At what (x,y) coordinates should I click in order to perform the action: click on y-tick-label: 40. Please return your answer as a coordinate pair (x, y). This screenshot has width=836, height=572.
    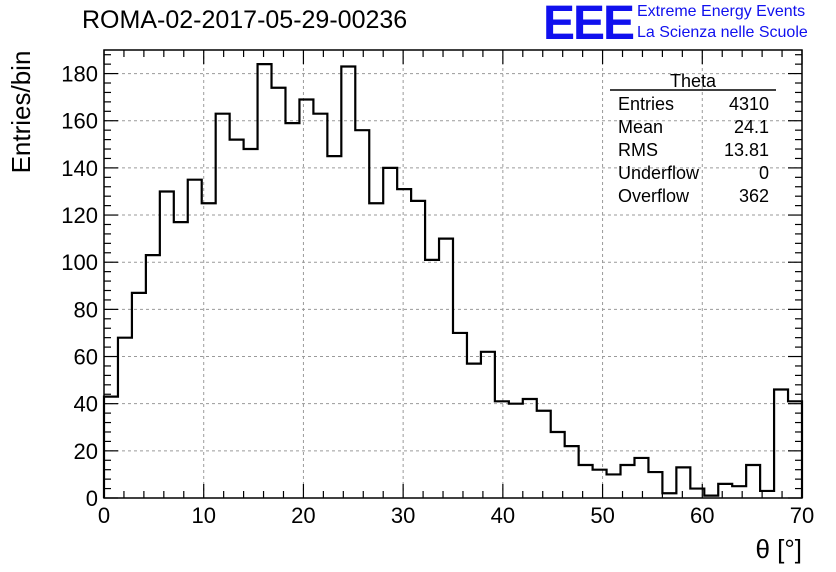
    Looking at the image, I should click on (86, 404).